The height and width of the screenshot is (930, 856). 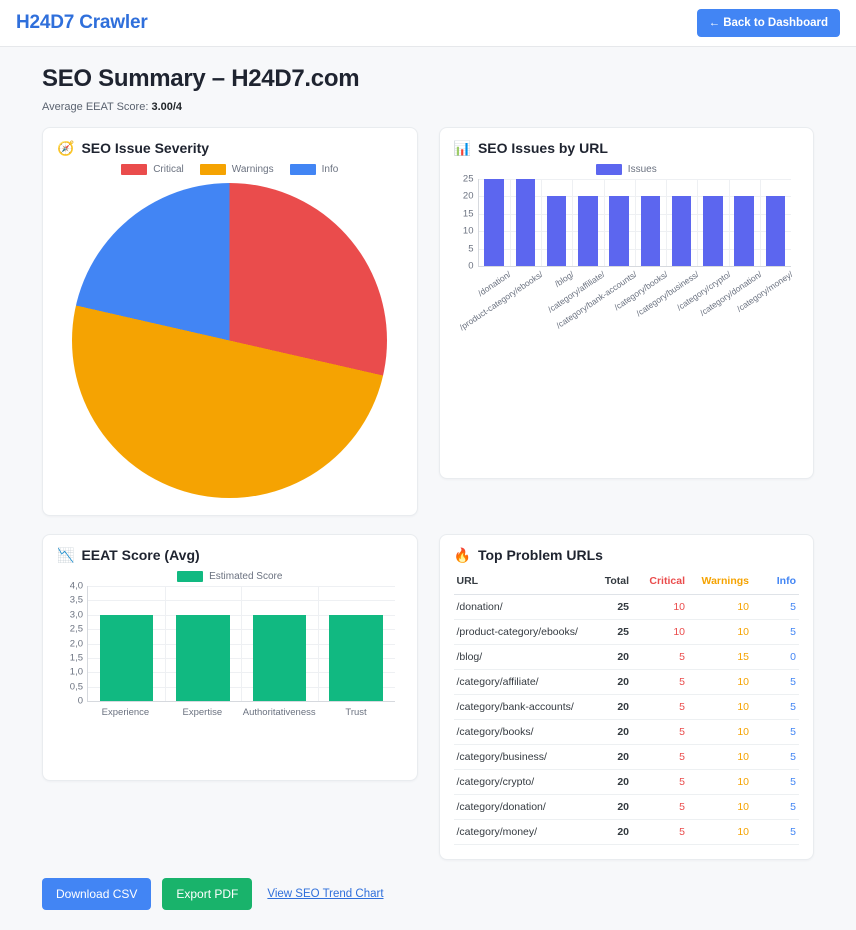 What do you see at coordinates (82, 22) in the screenshot?
I see `brand-title: H24D7 Crawler` at bounding box center [82, 22].